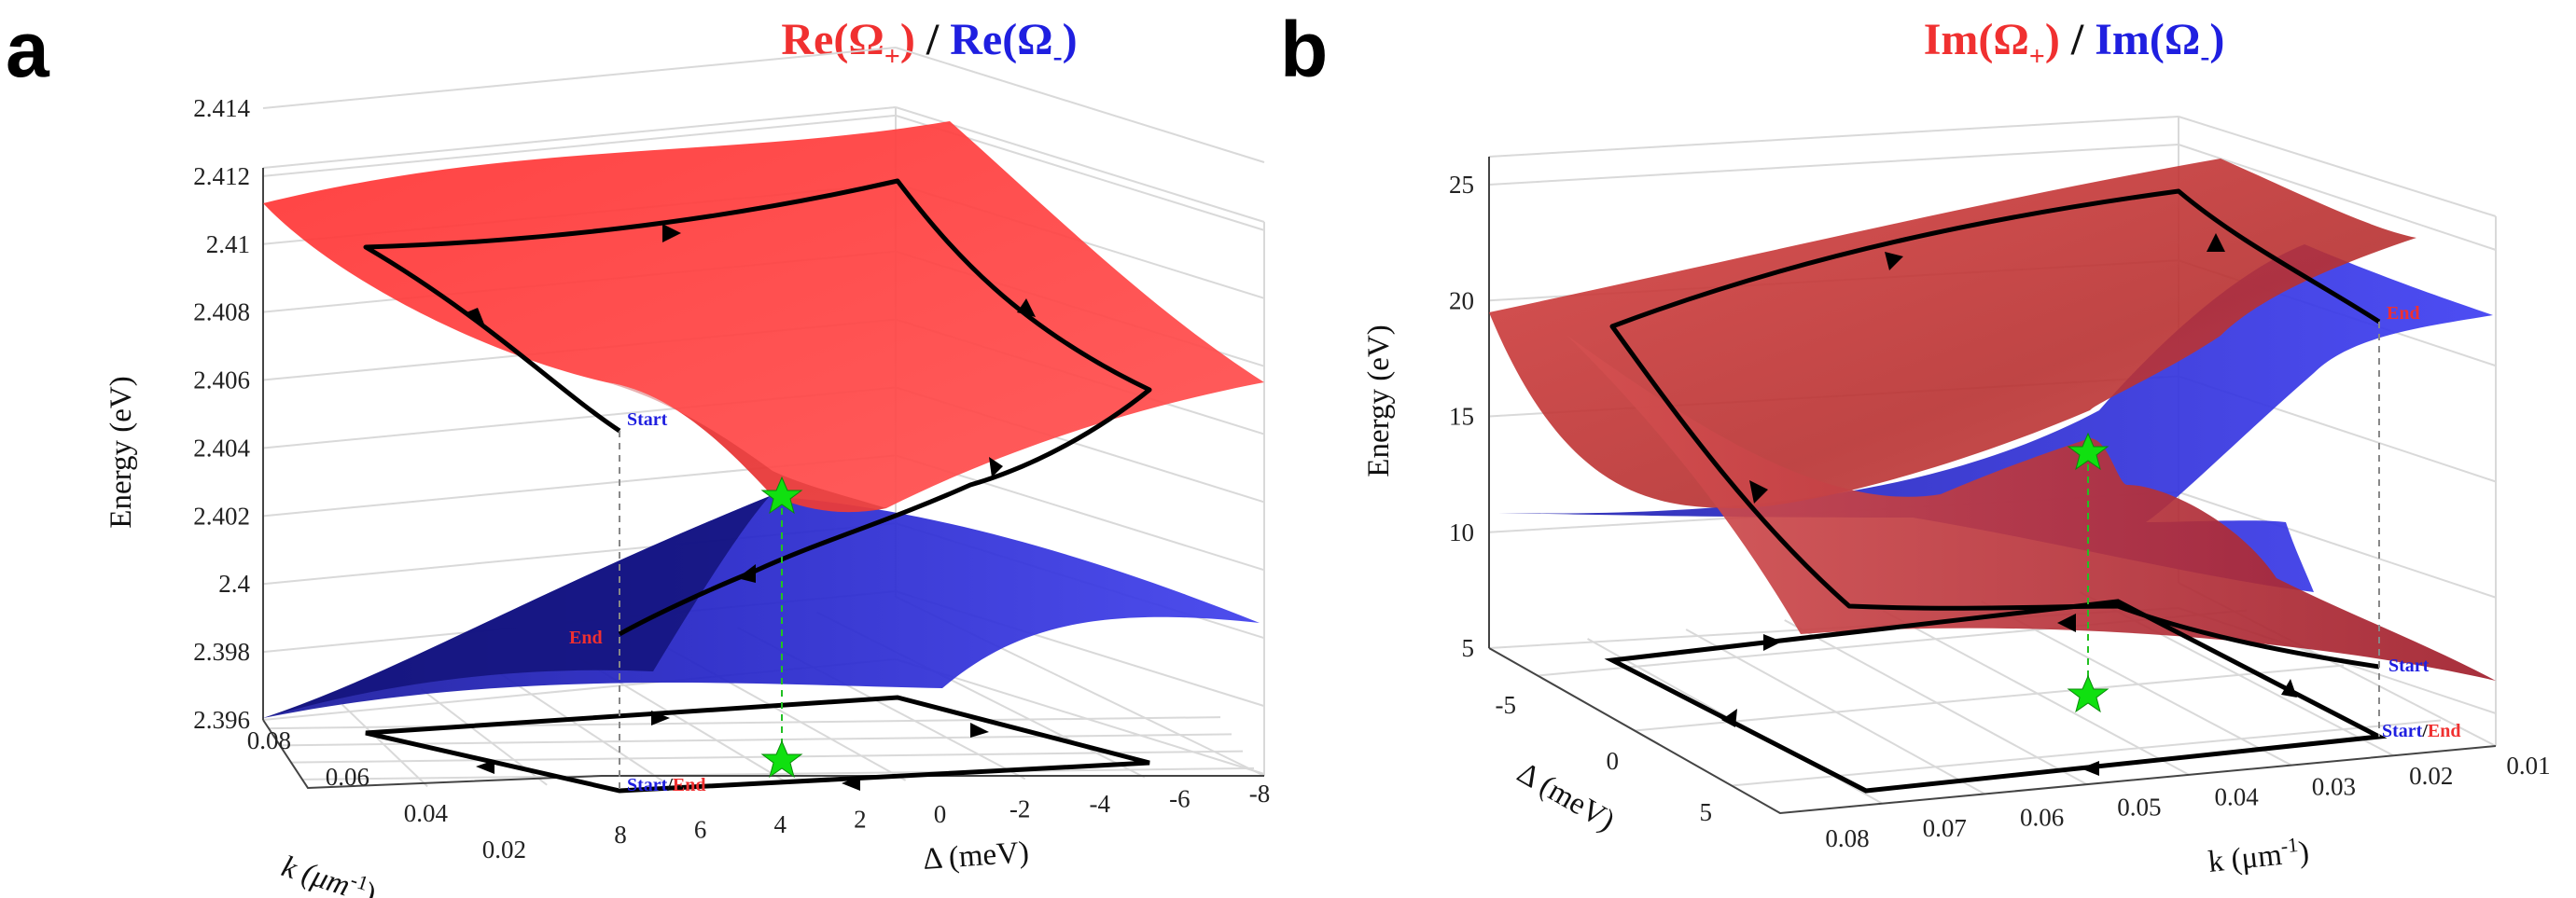  What do you see at coordinates (2334, 786) in the screenshot?
I see `k-tick-label: 0.03` at bounding box center [2334, 786].